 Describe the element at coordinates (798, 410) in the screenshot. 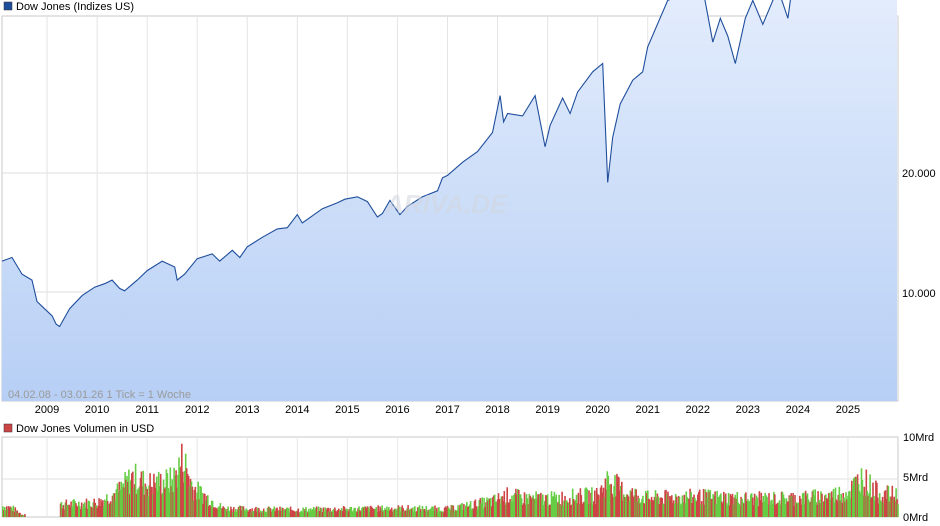

I see `x-tick-label: 2024` at that location.